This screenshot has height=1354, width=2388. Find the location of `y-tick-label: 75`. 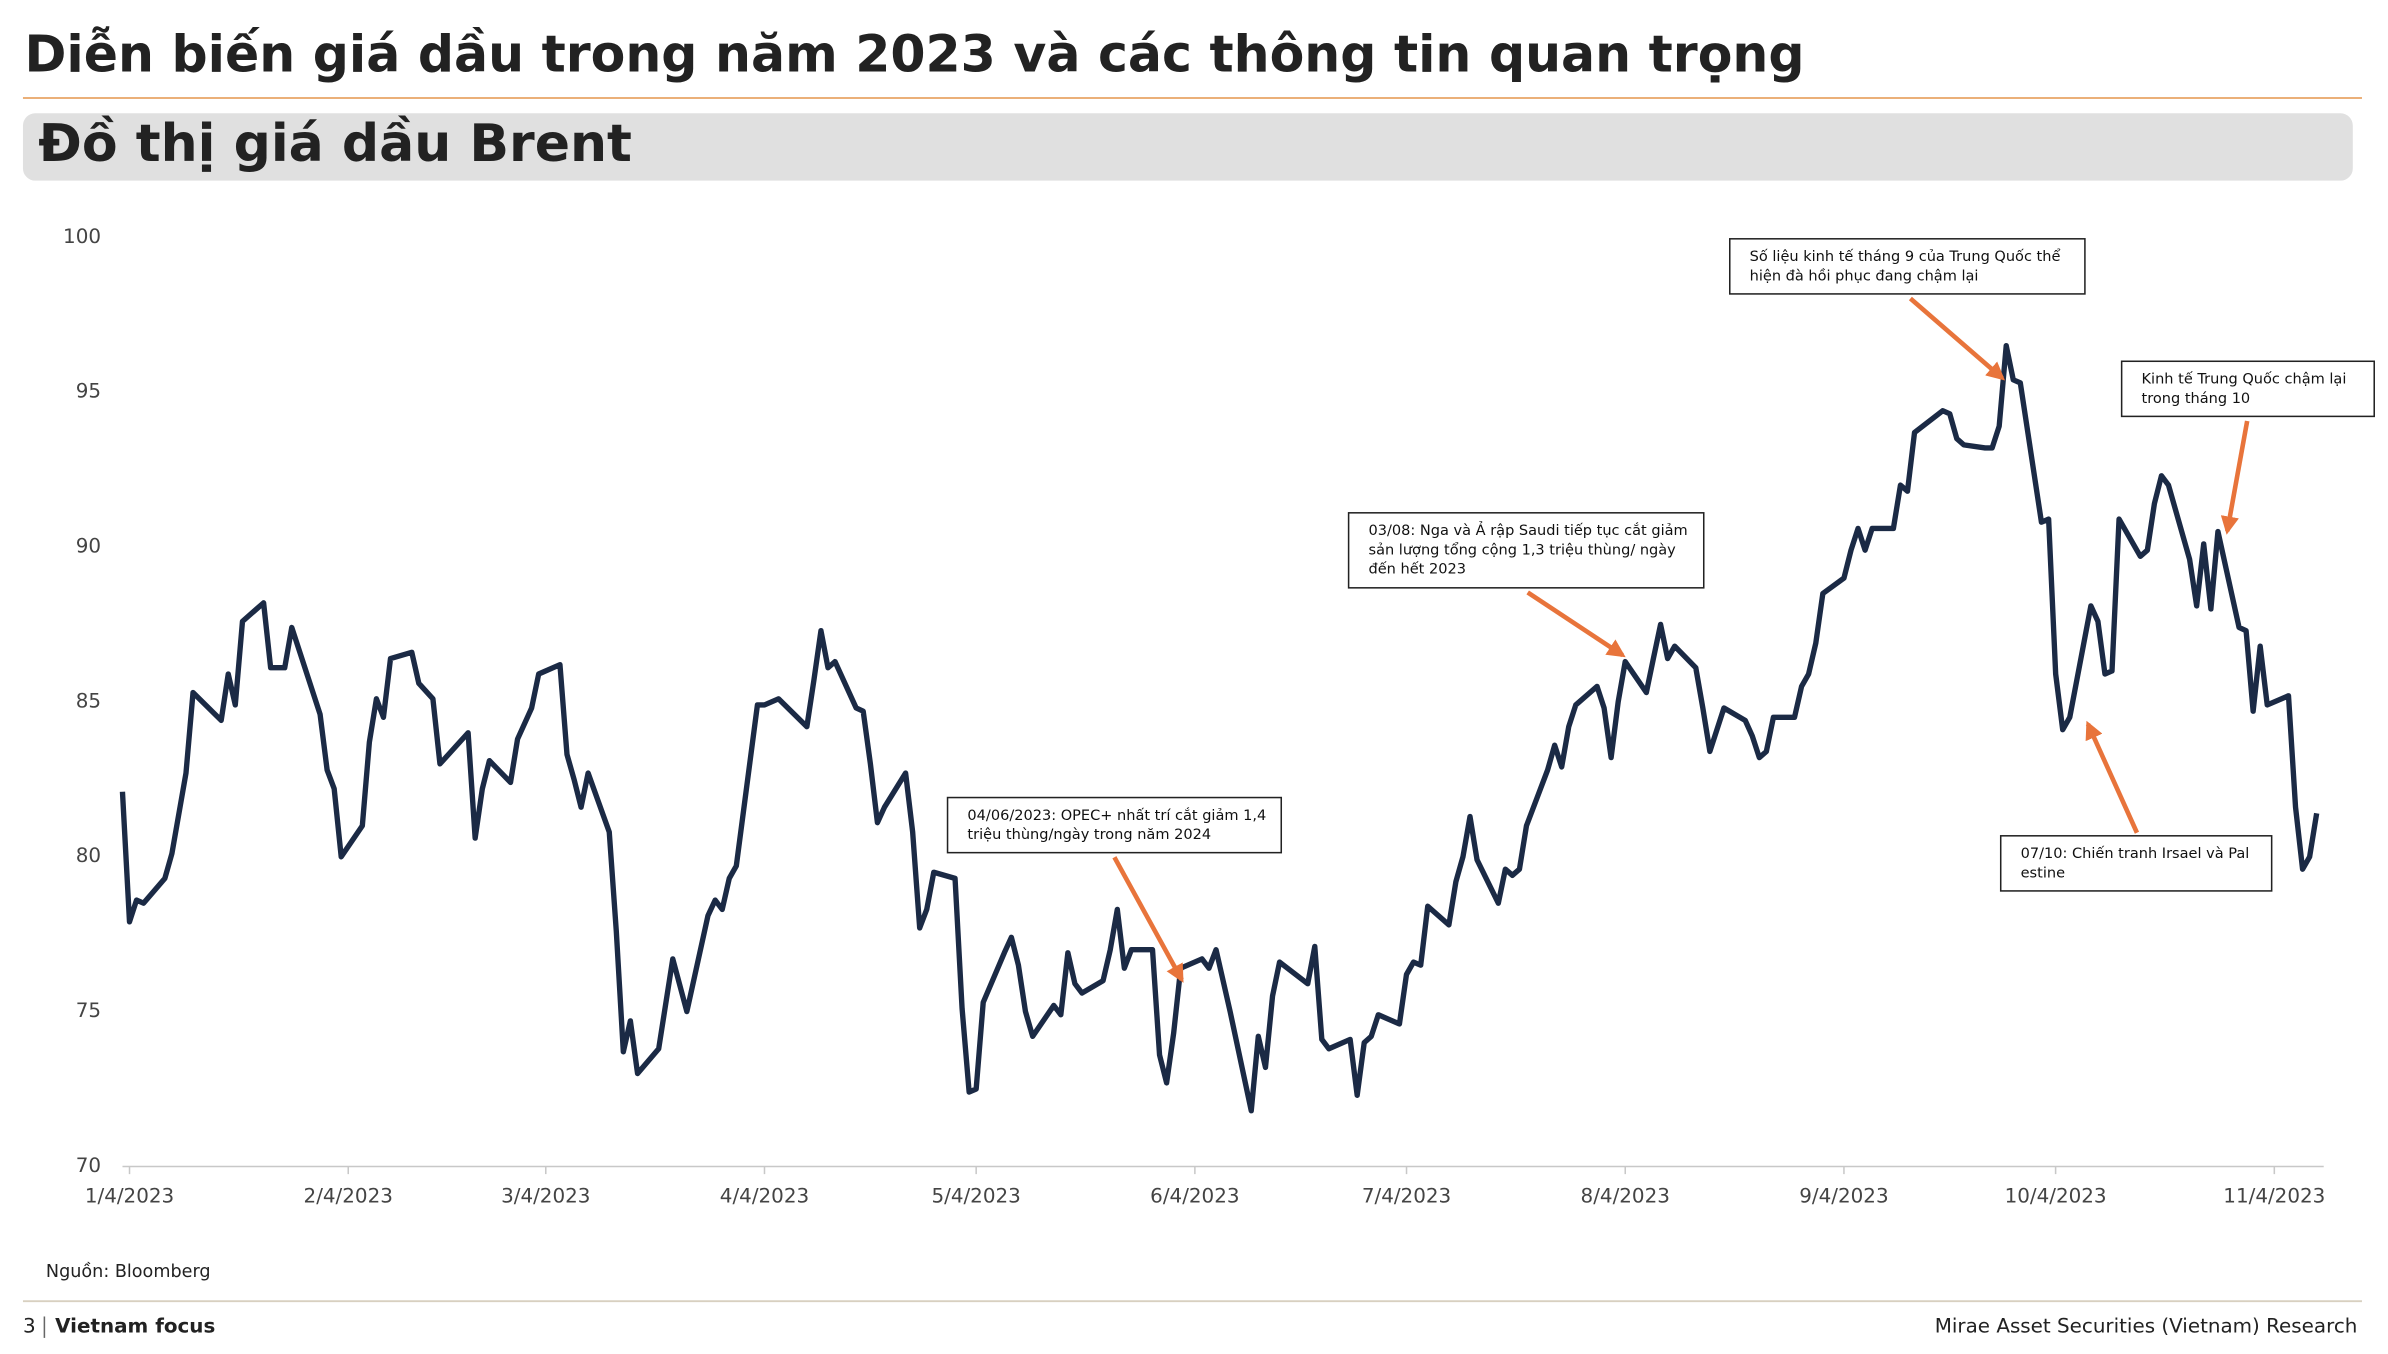

y-tick-label: 75 is located at coordinates (88, 1010).